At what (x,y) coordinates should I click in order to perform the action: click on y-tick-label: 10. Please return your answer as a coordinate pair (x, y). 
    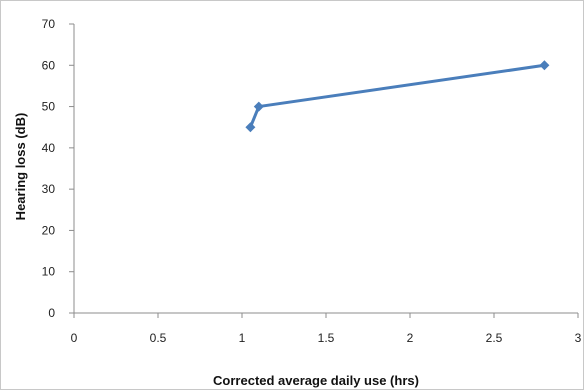
    Looking at the image, I should click on (49, 272).